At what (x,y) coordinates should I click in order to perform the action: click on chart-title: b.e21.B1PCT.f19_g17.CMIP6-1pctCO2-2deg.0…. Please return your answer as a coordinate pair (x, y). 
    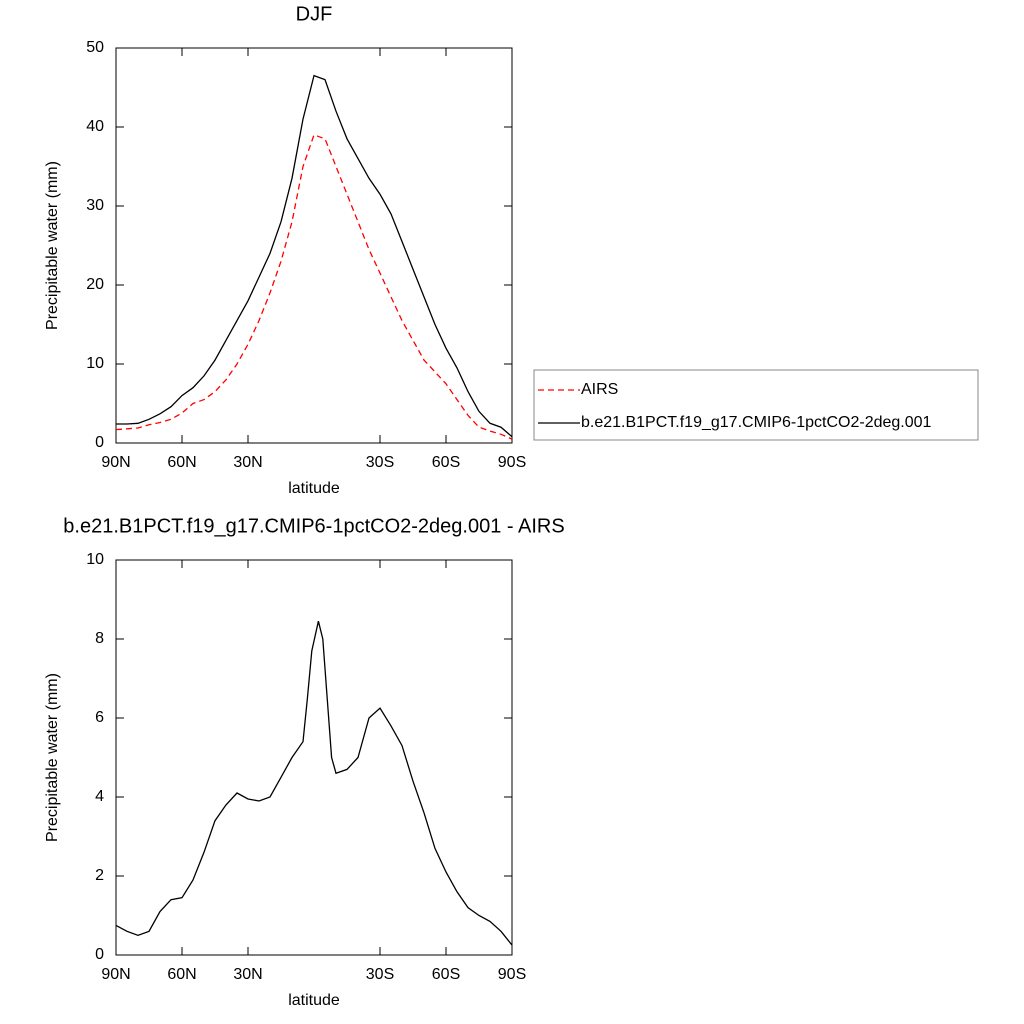
    Looking at the image, I should click on (313, 526).